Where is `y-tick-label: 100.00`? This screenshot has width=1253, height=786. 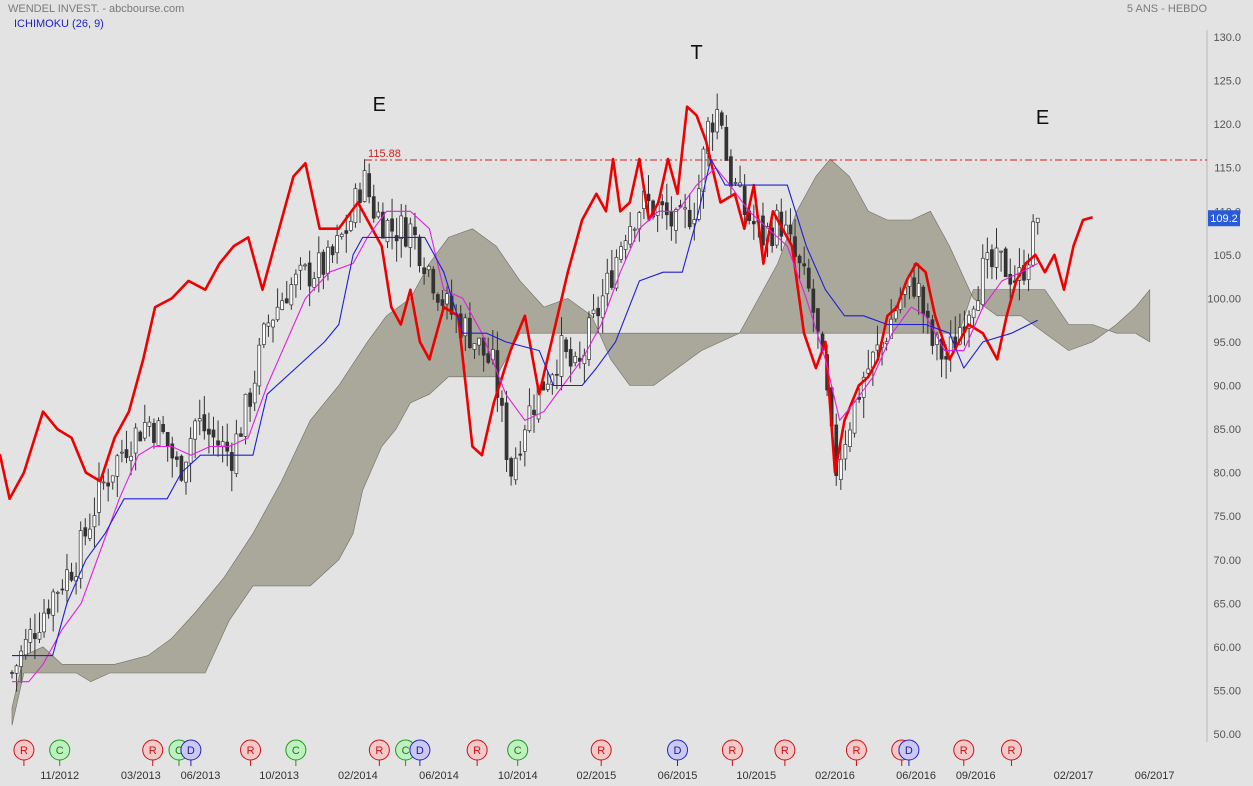
y-tick-label: 100.00 is located at coordinates (1224, 299).